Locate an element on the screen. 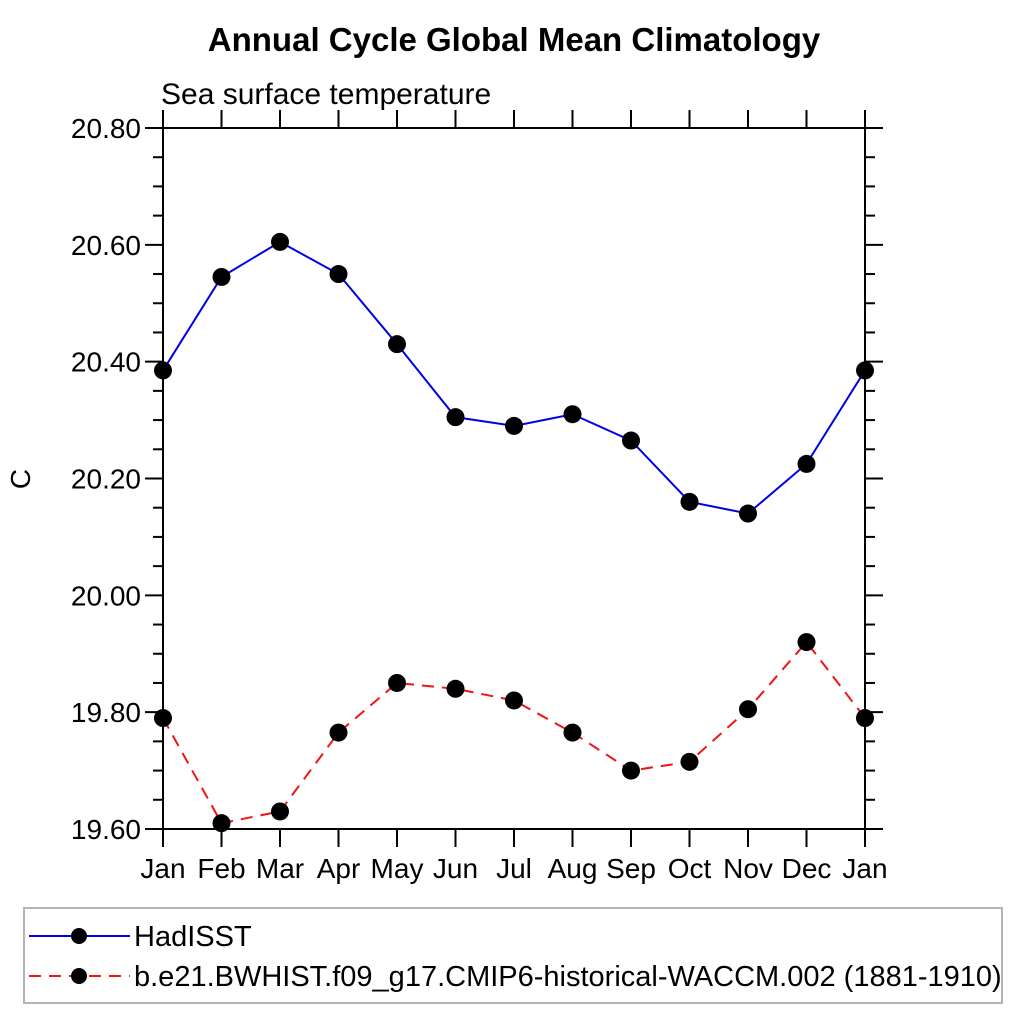  y-tick-label: 20.80 is located at coordinates (106, 128).